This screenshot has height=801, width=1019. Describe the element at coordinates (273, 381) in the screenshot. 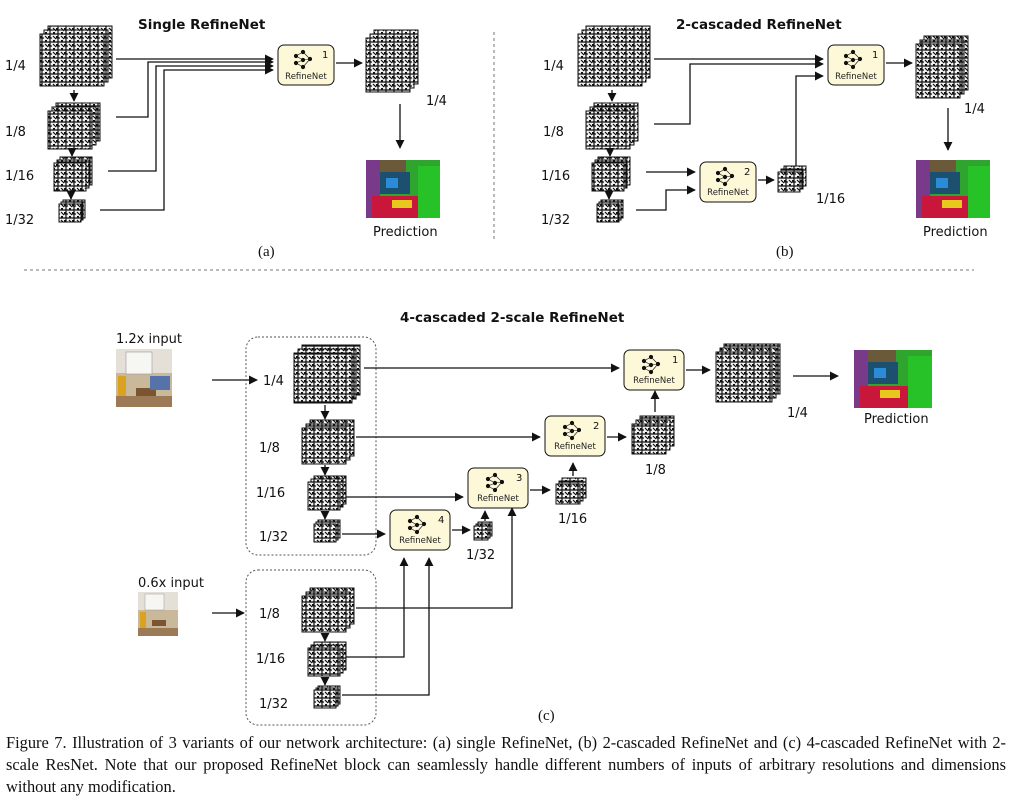

I see `panel-c-scale-label: 1/4` at that location.